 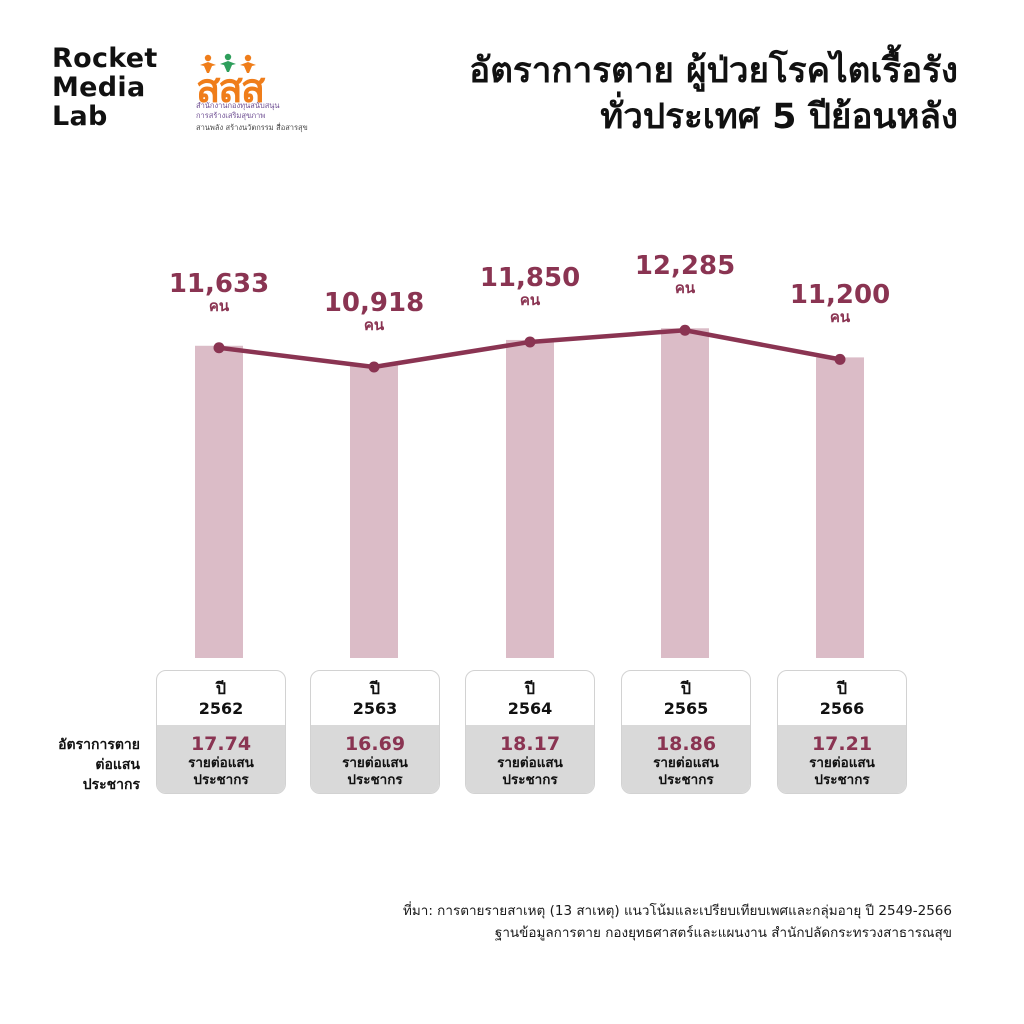 I want to click on value-label-2562: 11,633 คน, so click(x=219, y=292).